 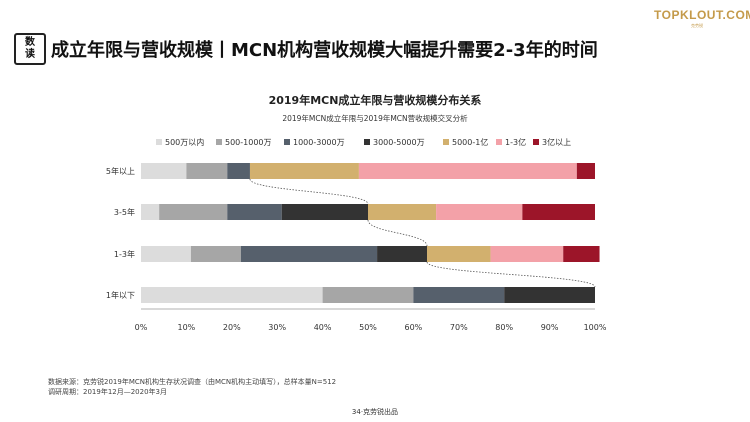 What do you see at coordinates (107, 392) in the screenshot?
I see `survey-period-note: 调研周期：2019年12月—2020年3月` at bounding box center [107, 392].